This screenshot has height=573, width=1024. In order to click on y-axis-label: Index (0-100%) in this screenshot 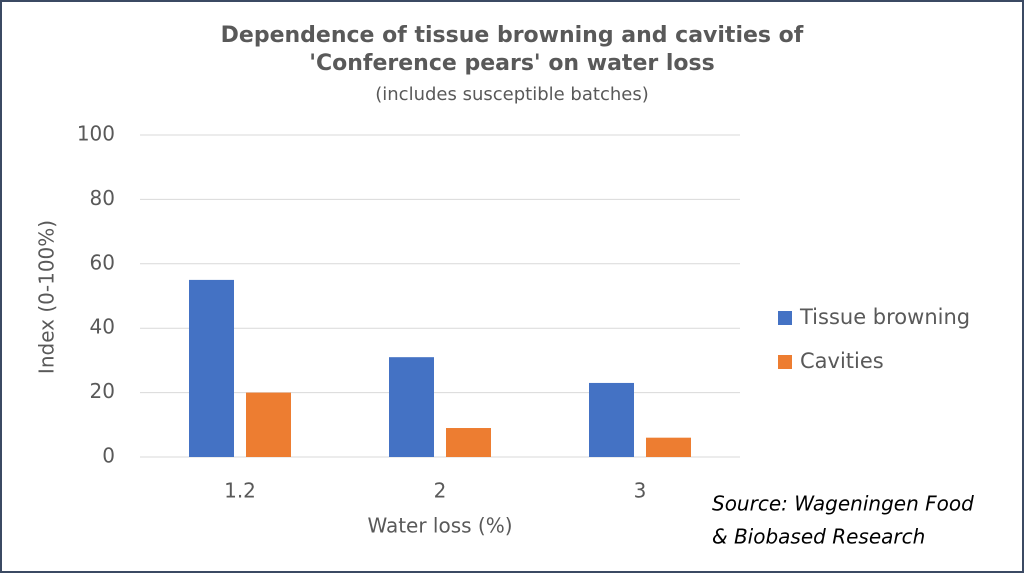, I will do `click(47, 297)`.